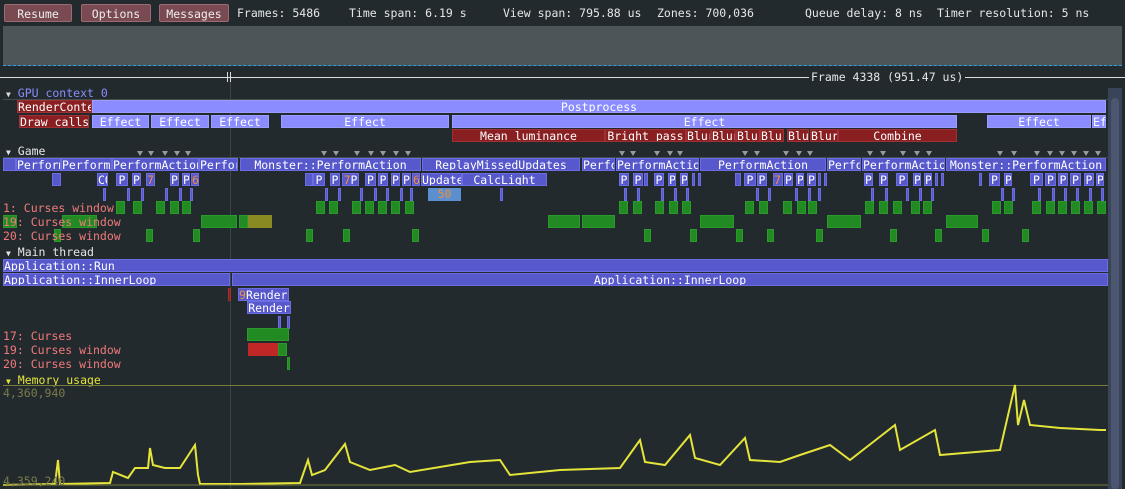  What do you see at coordinates (54, 121) in the screenshot?
I see `zone-draw-calls: Draw calls` at bounding box center [54, 121].